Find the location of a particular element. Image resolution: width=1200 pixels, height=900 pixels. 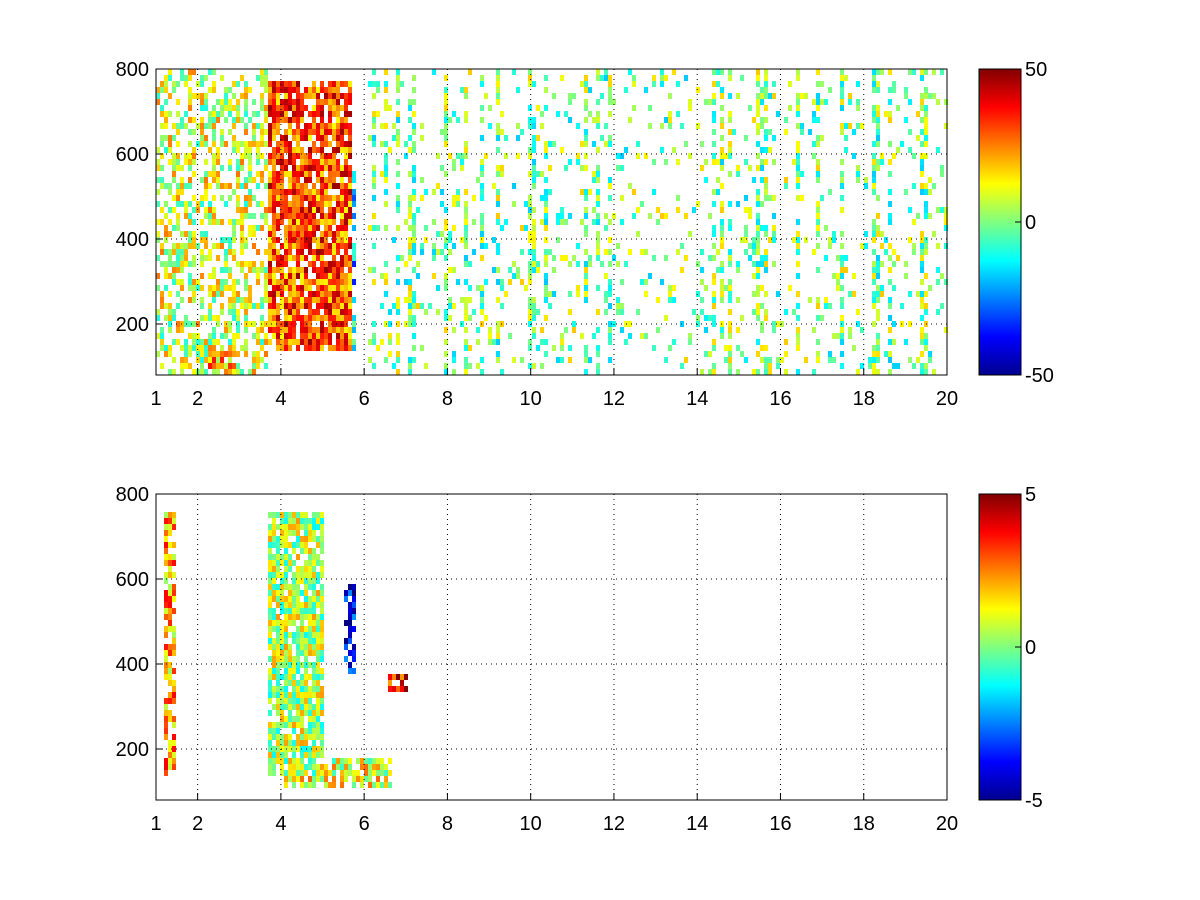

top-x-tick-label: 18 is located at coordinates (864, 399).